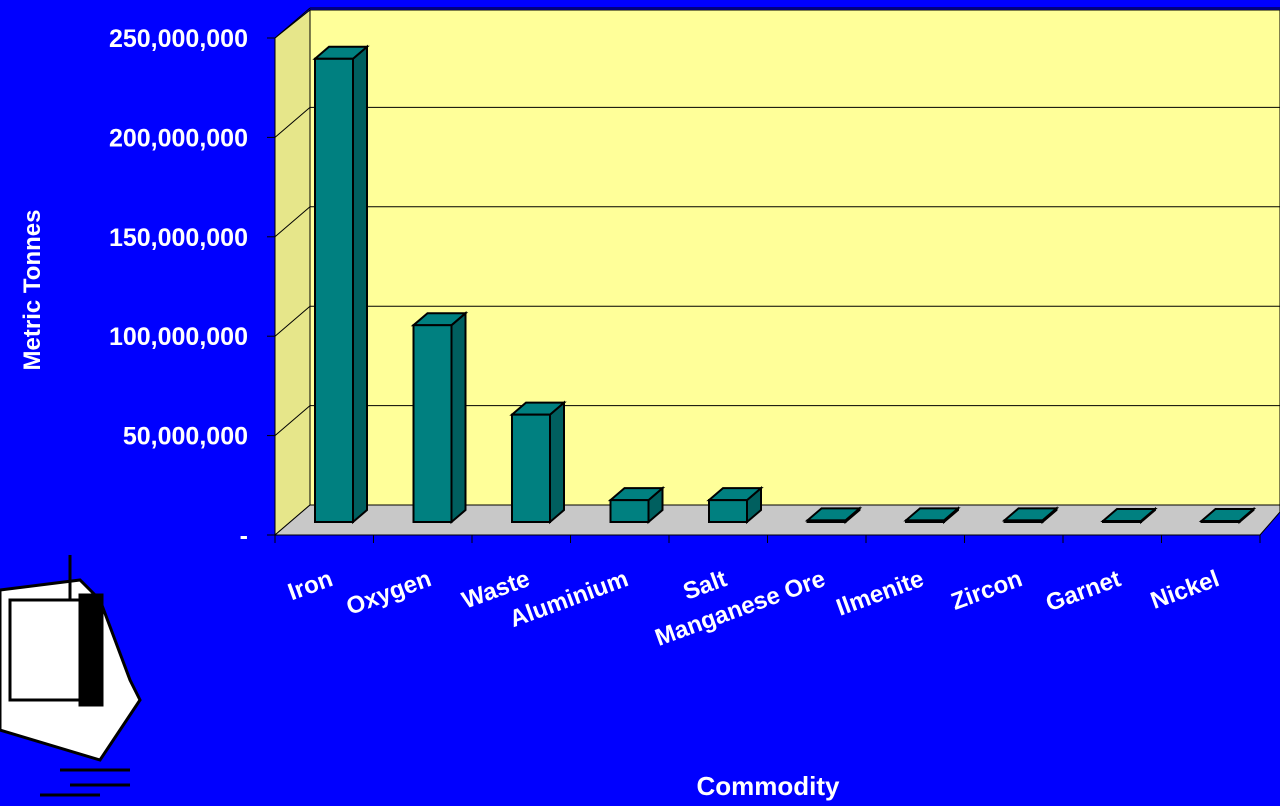 The width and height of the screenshot is (1280, 806). What do you see at coordinates (880, 593) in the screenshot?
I see `x-tick-label: Ilmenite` at bounding box center [880, 593].